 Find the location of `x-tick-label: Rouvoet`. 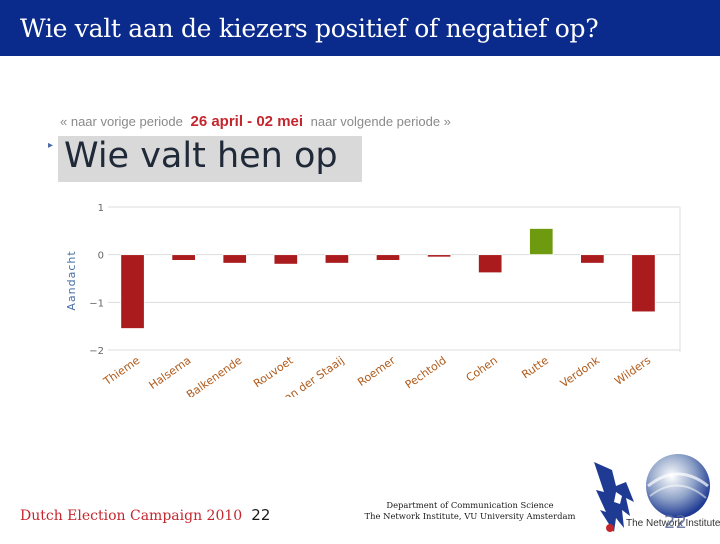

x-tick-label: Rouvoet is located at coordinates (273, 371).